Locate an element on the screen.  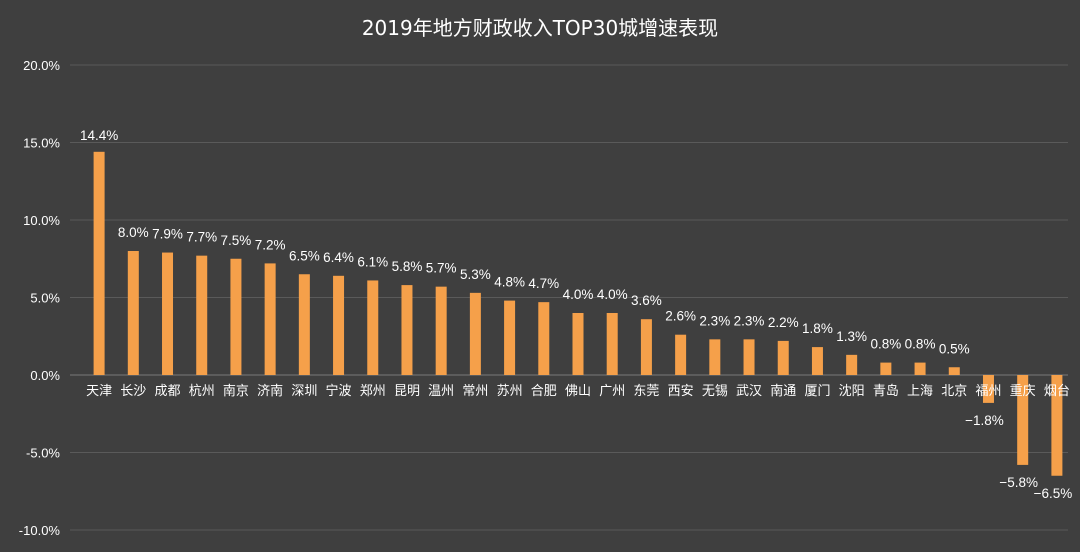
data-label: 5.7% is located at coordinates (441, 268).